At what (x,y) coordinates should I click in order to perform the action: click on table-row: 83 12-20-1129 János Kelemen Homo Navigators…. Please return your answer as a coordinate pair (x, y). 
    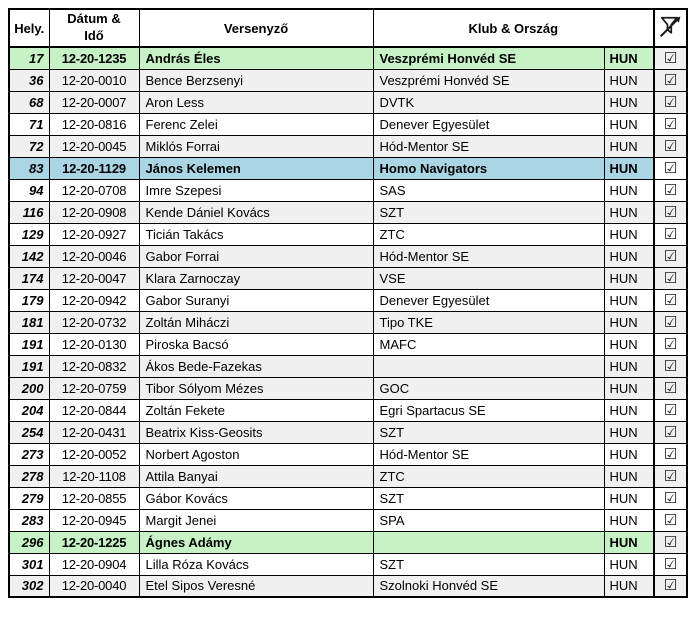
    Looking at the image, I should click on (348, 168).